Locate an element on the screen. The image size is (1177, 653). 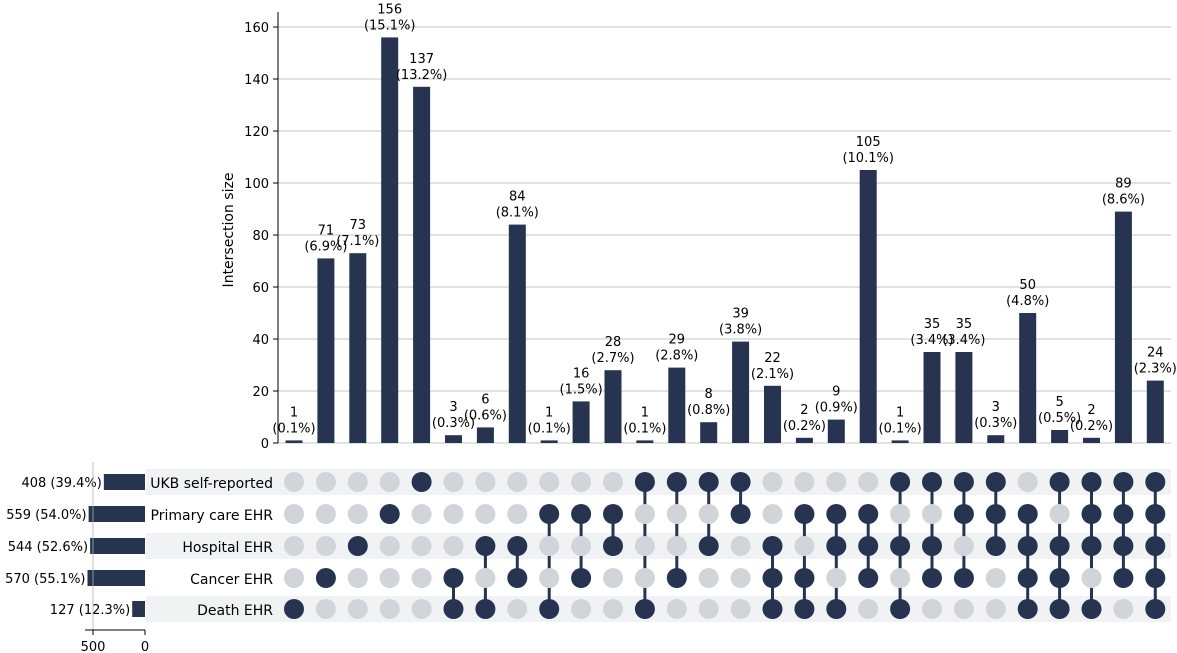
bar-count-label: 89 is located at coordinates (1123, 184).